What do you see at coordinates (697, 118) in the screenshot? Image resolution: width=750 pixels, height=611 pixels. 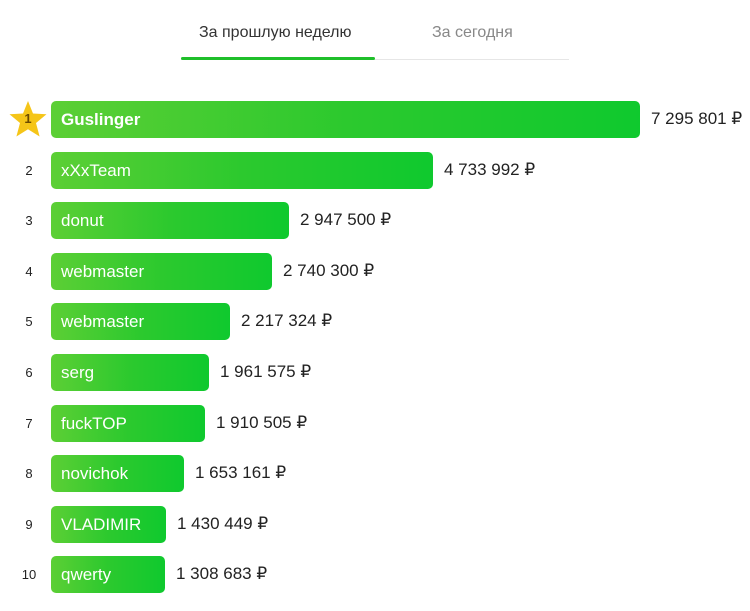 I see `amount-label: 7 295 801 ₽` at bounding box center [697, 118].